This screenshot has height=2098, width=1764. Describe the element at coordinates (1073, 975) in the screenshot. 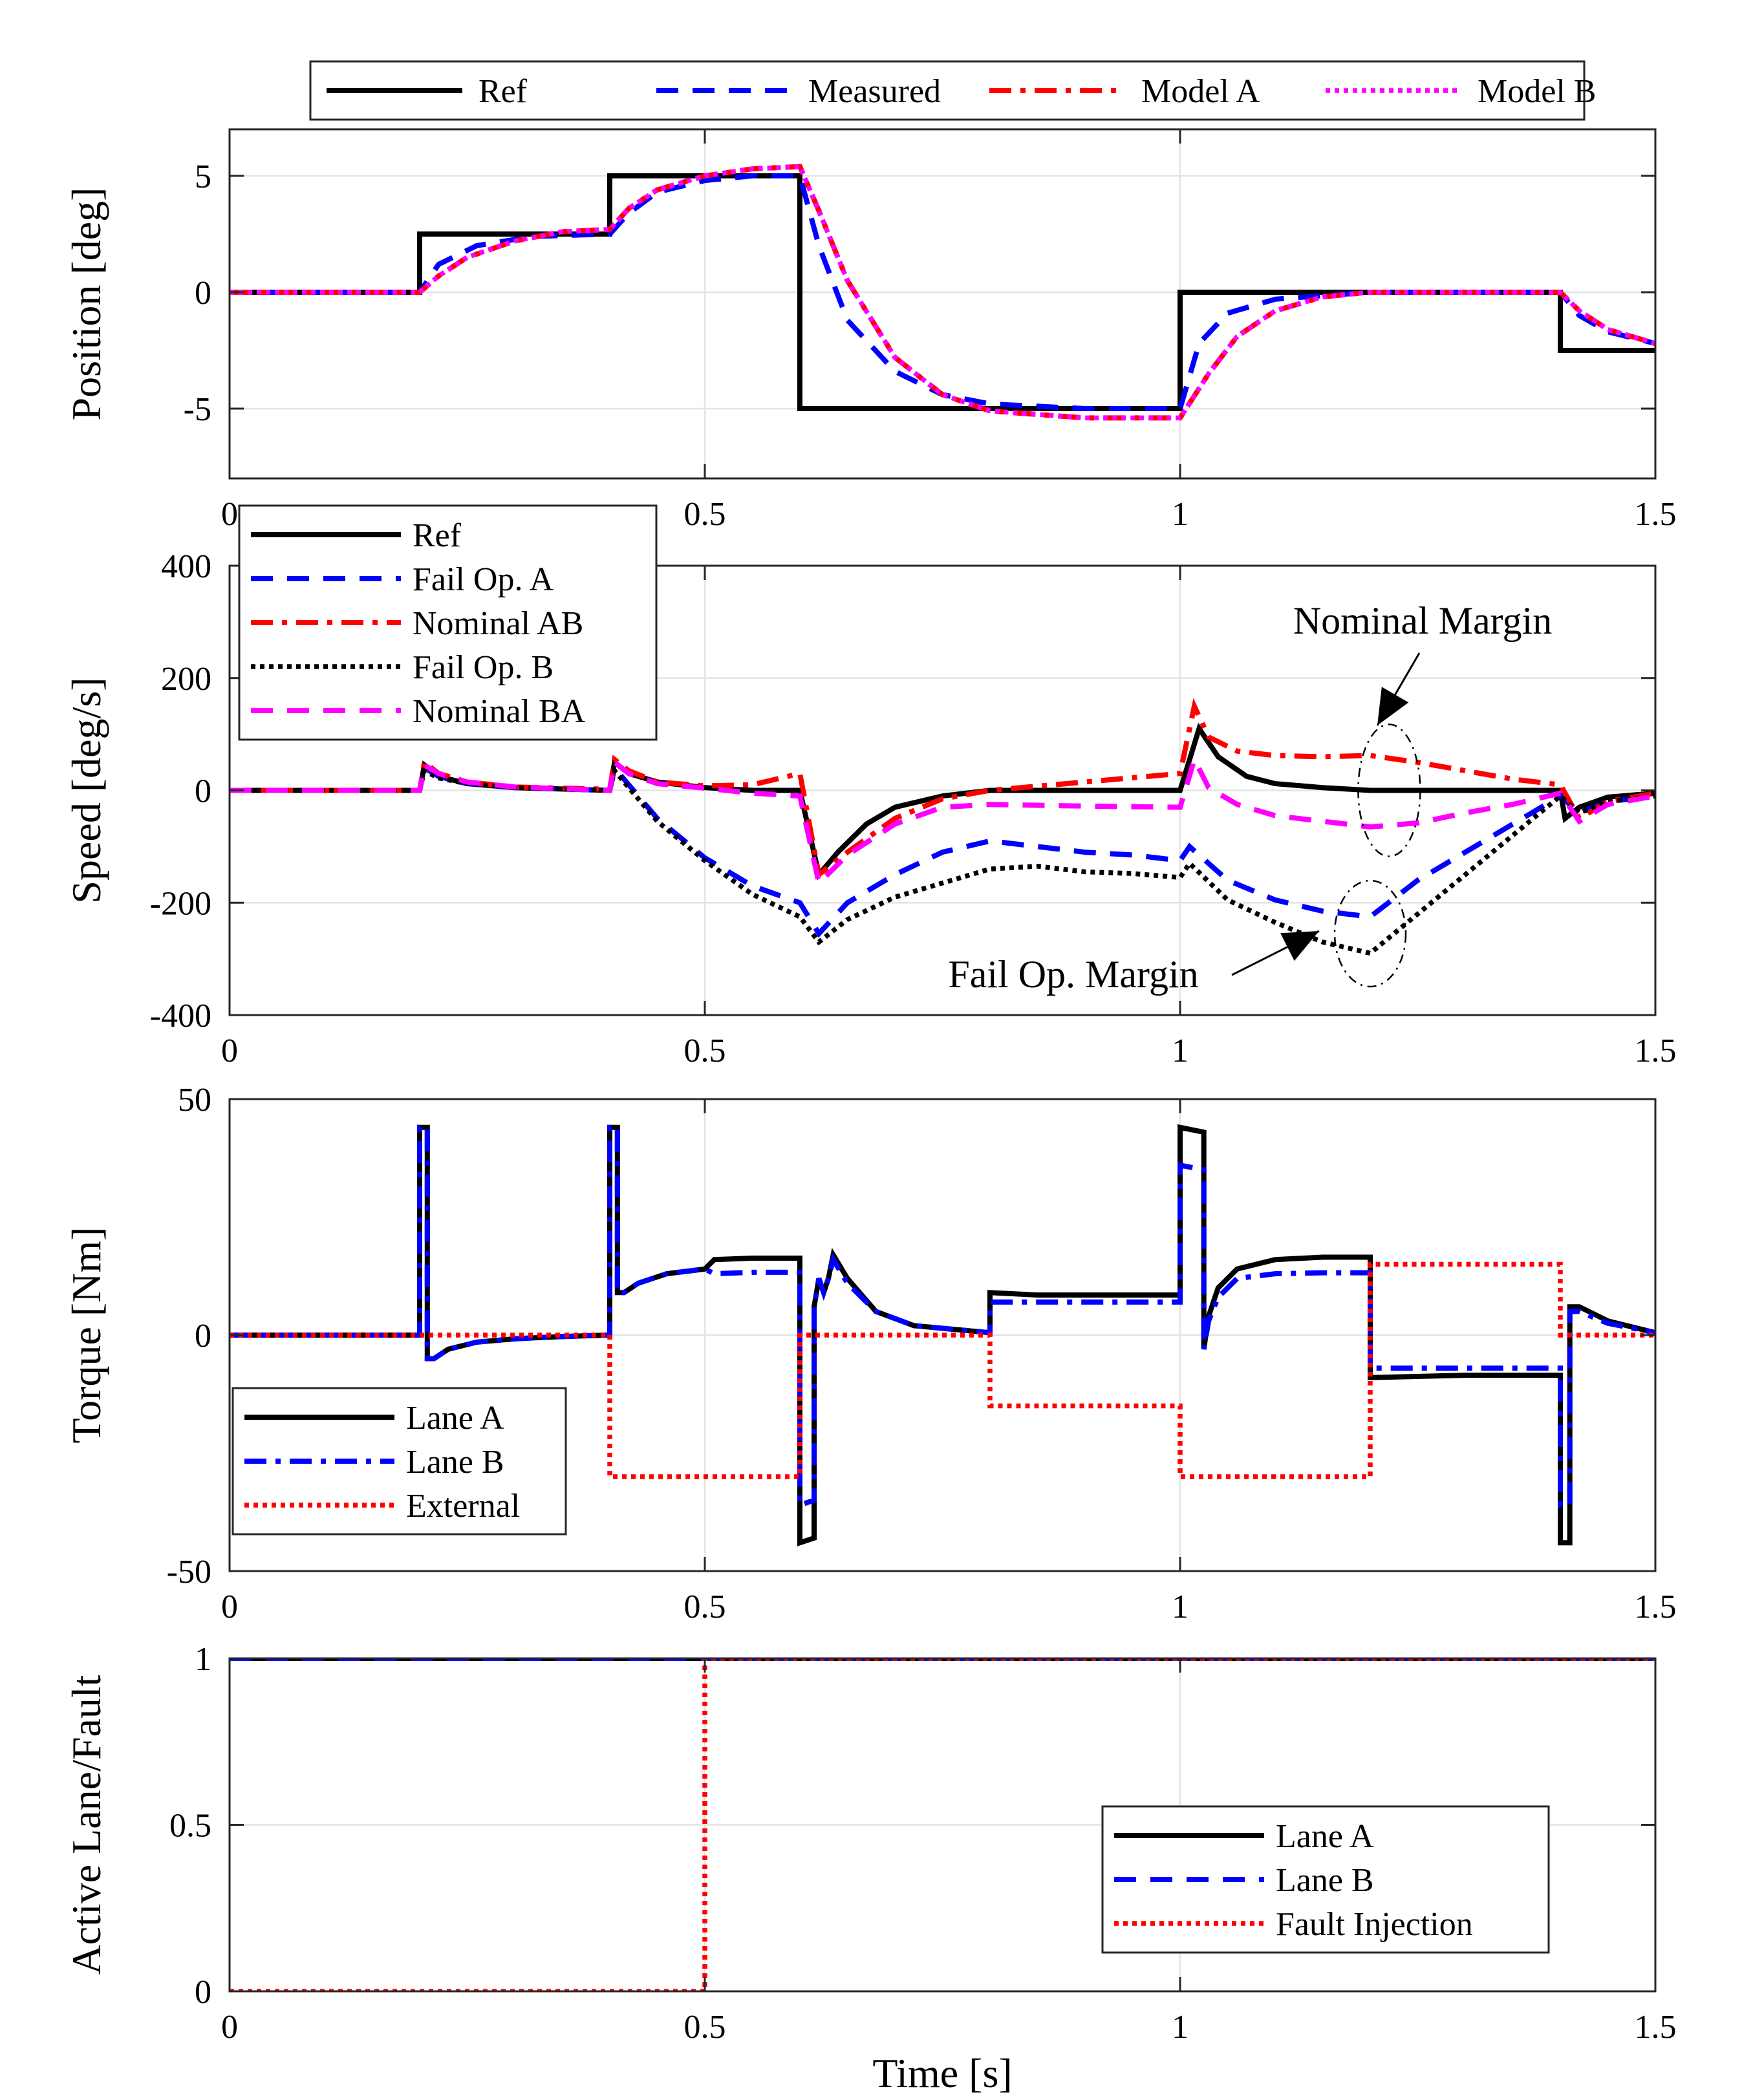

I see `annotation-fail-op-margin: Fail Op. Margin` at that location.